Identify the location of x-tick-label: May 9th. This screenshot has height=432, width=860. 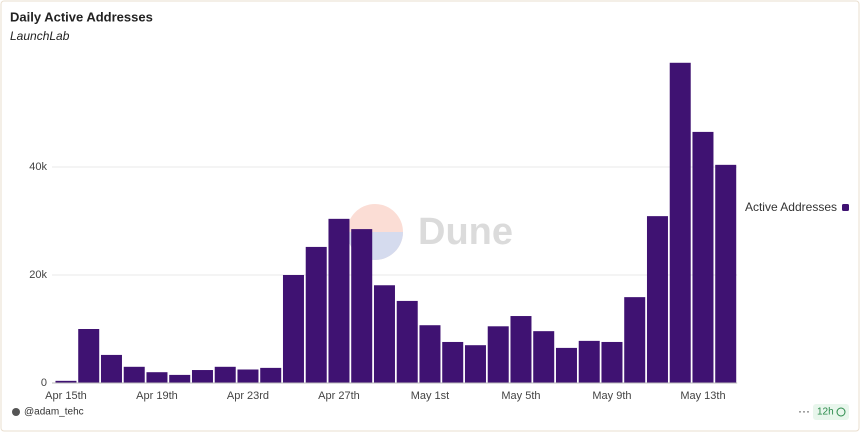
(611, 396).